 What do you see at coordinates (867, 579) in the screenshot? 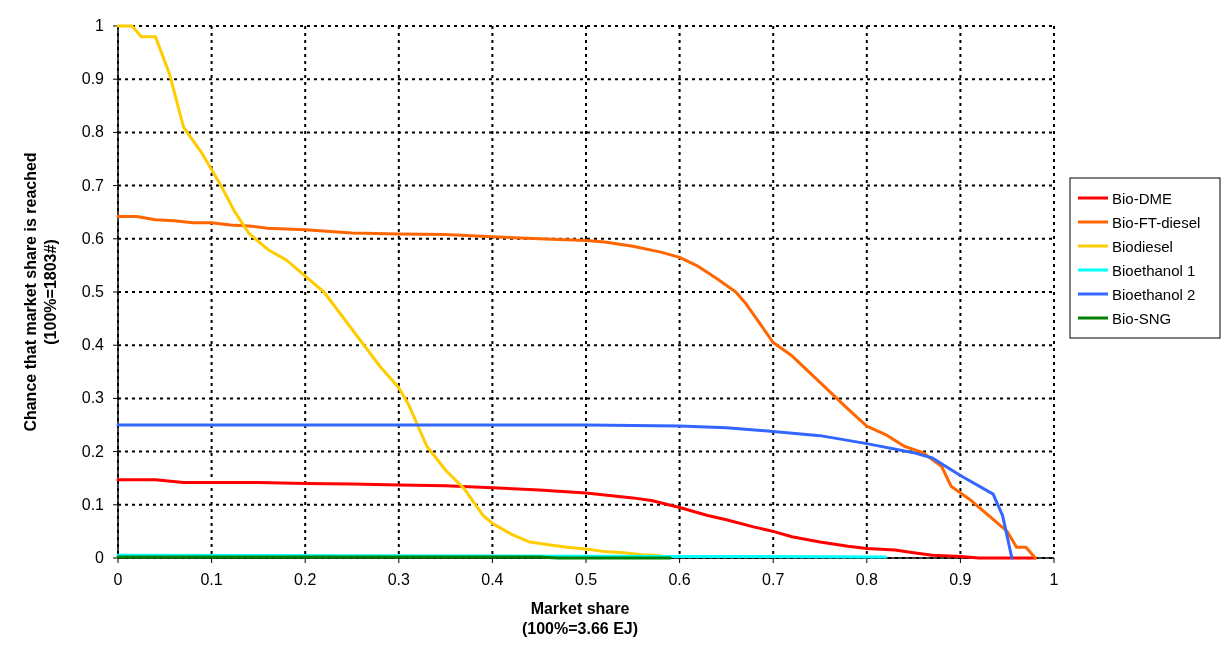
I see `x-tick-label: 0.8` at bounding box center [867, 579].